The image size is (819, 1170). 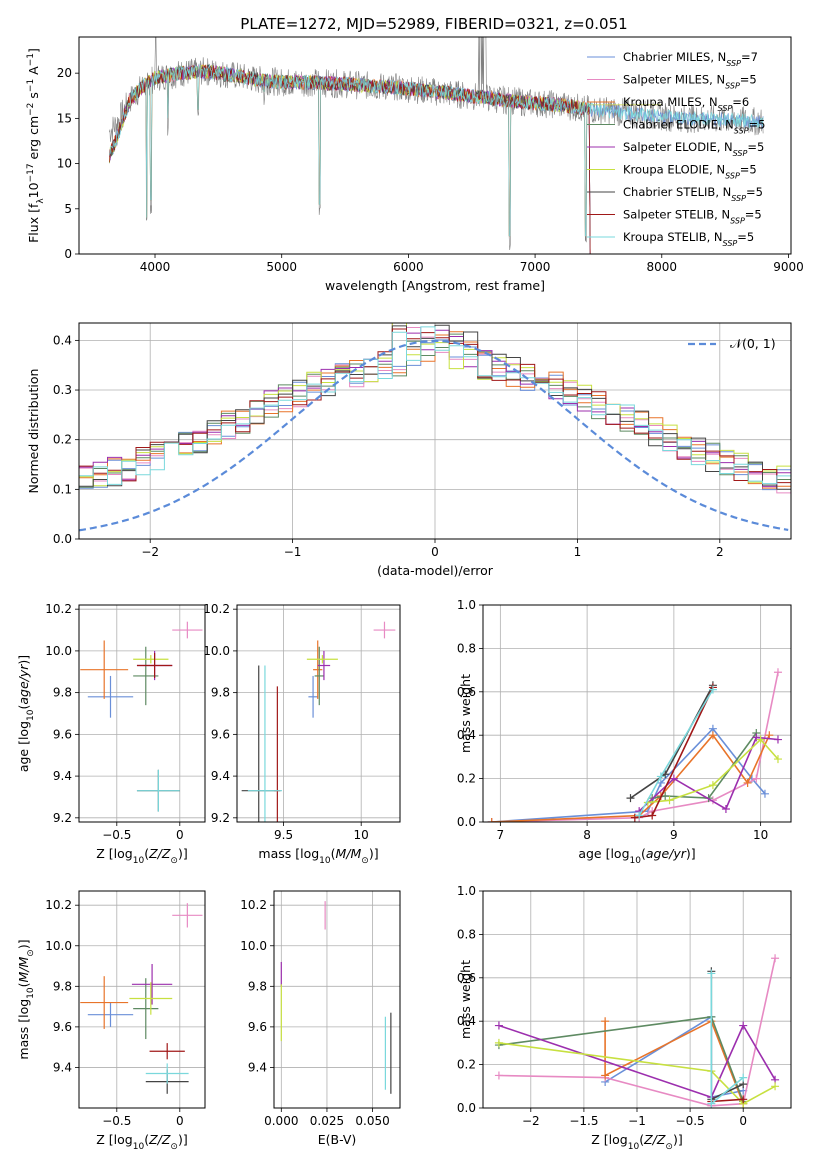 What do you see at coordinates (764, 793) in the screenshot?
I see `weight-marker-chabrier_miles` at bounding box center [764, 793].